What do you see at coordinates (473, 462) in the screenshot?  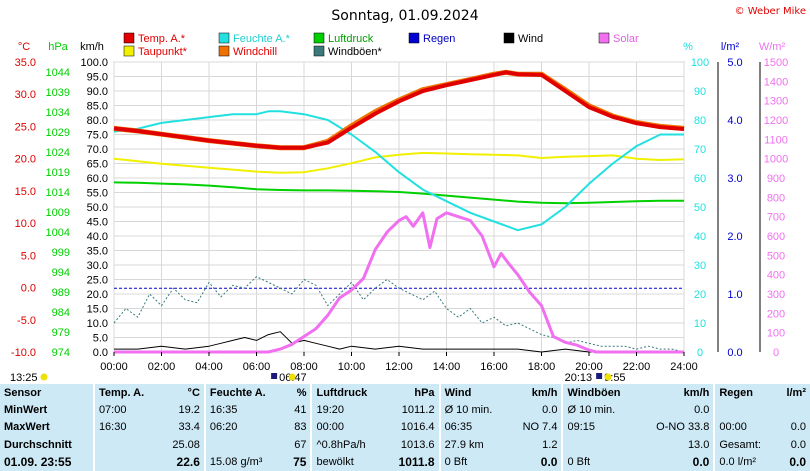 I see `cell: 0 Bft` at bounding box center [473, 462].